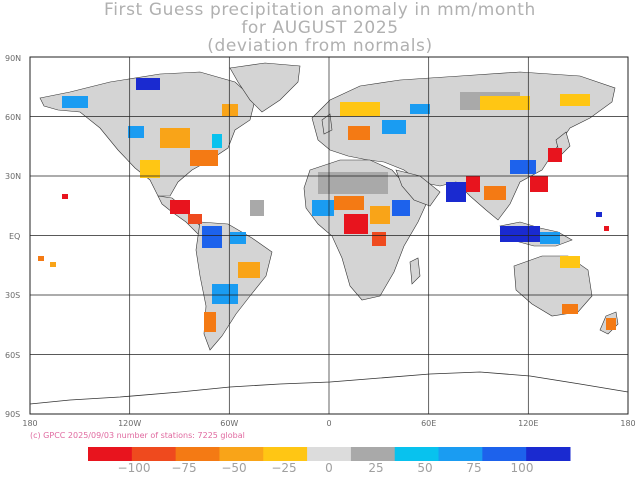  What do you see at coordinates (375, 468) in the screenshot?
I see `legend-label: 25` at bounding box center [375, 468].